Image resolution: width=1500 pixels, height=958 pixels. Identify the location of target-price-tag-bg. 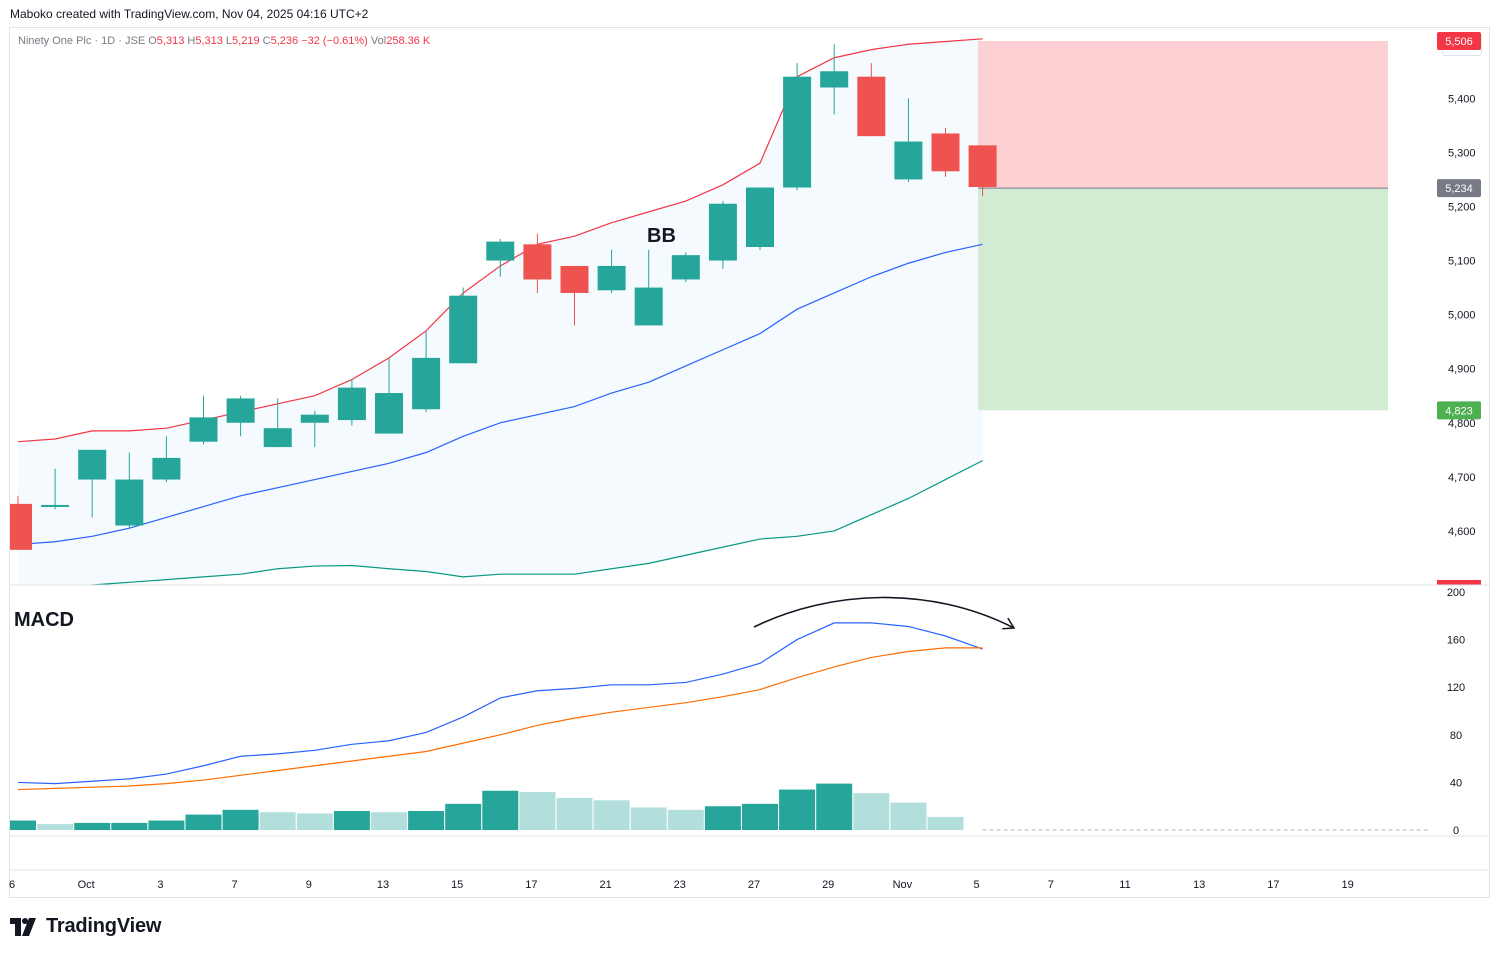
(1459, 410).